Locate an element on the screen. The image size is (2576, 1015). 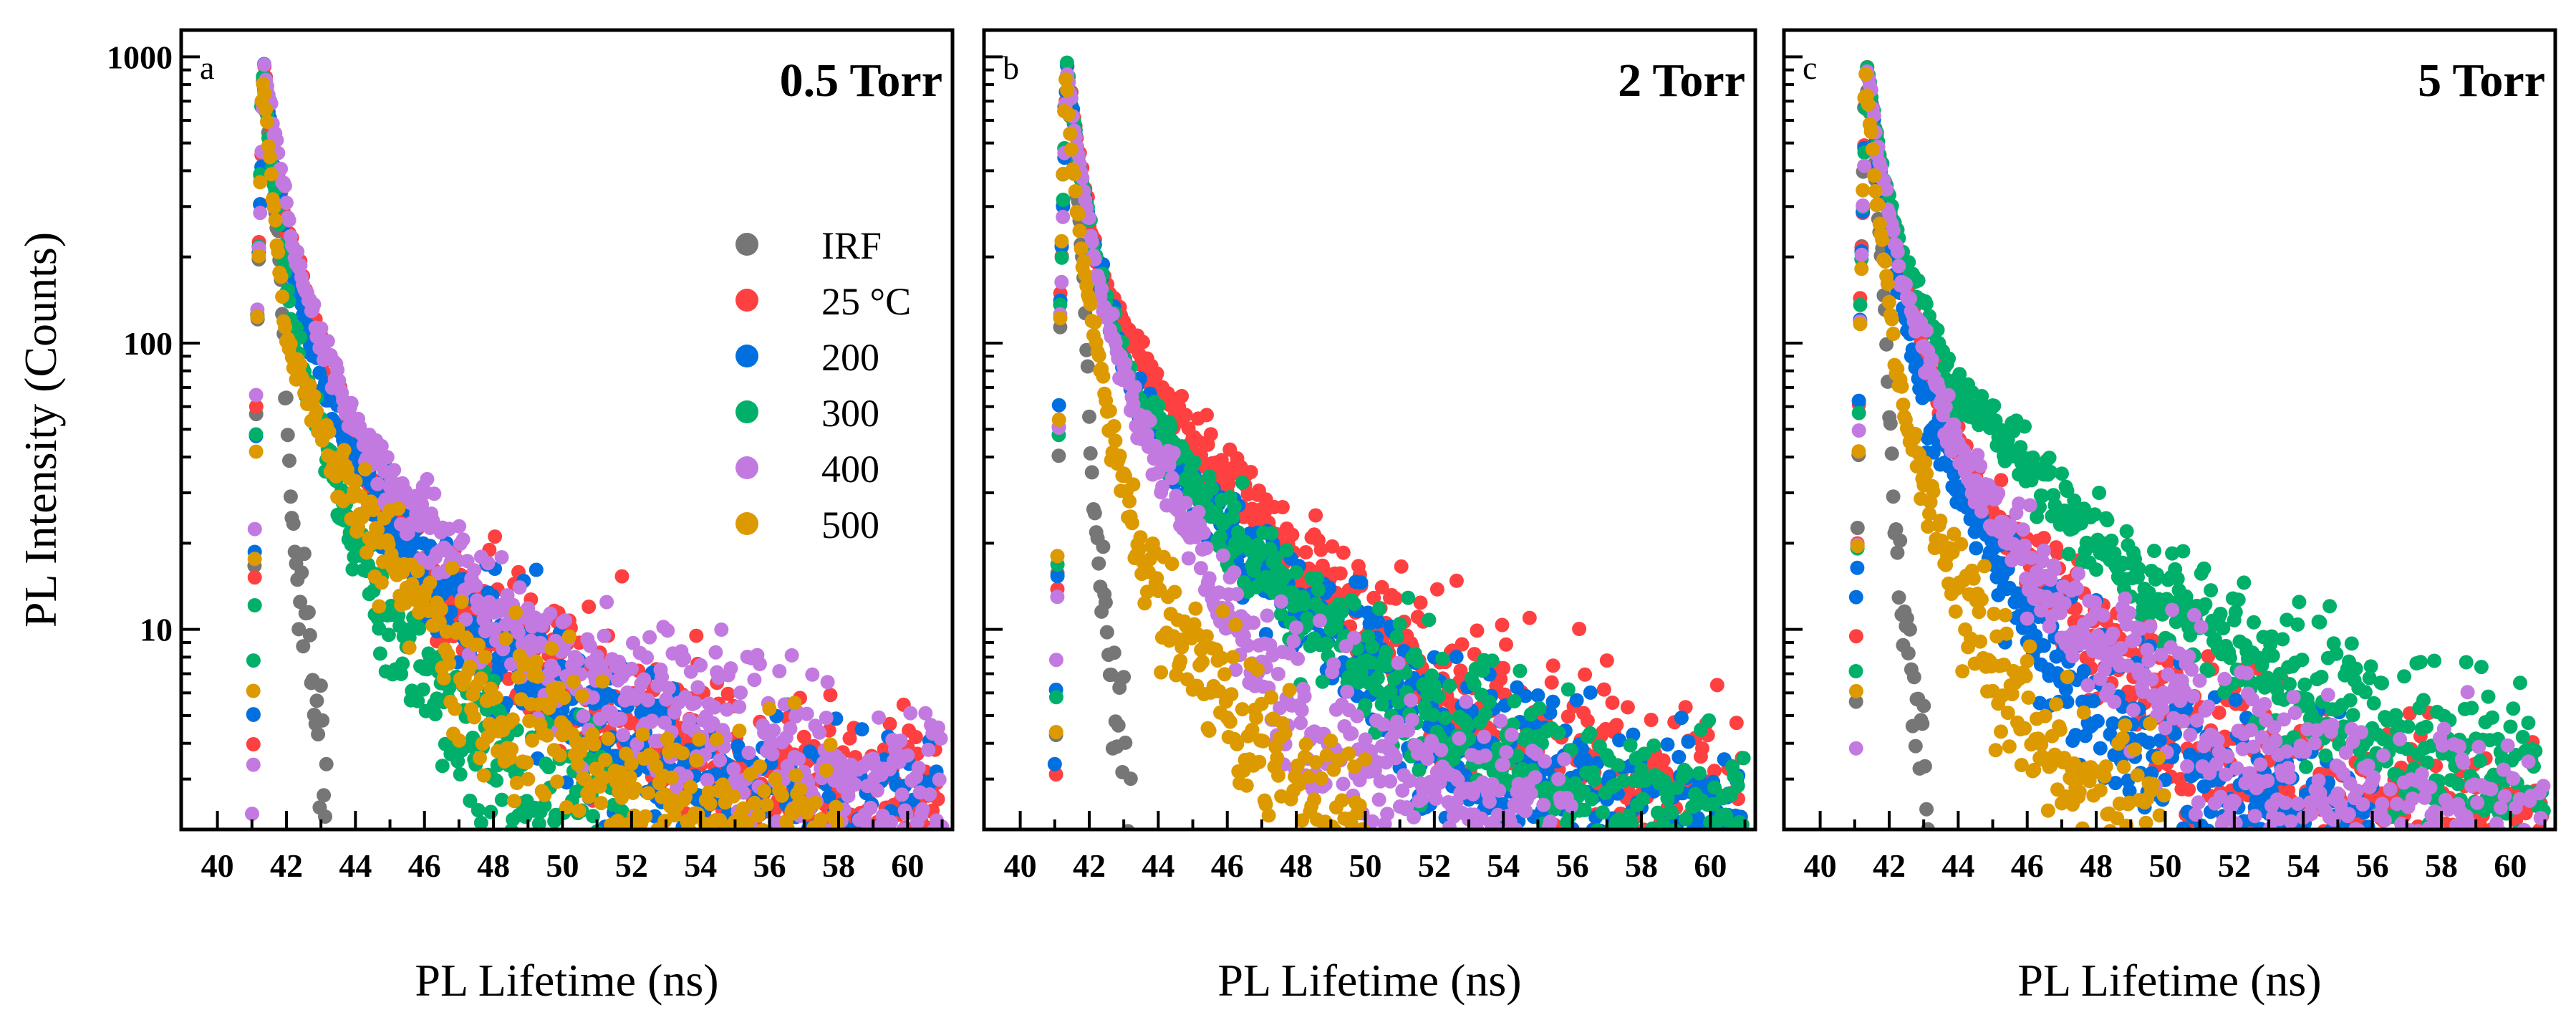
x-tick-label: 42 is located at coordinates (1089, 865).